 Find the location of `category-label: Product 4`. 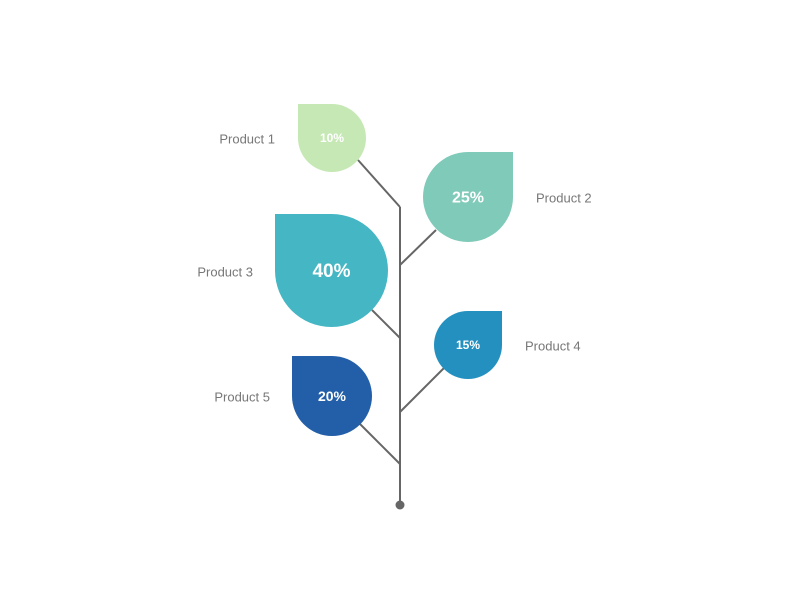

category-label: Product 4 is located at coordinates (553, 346).